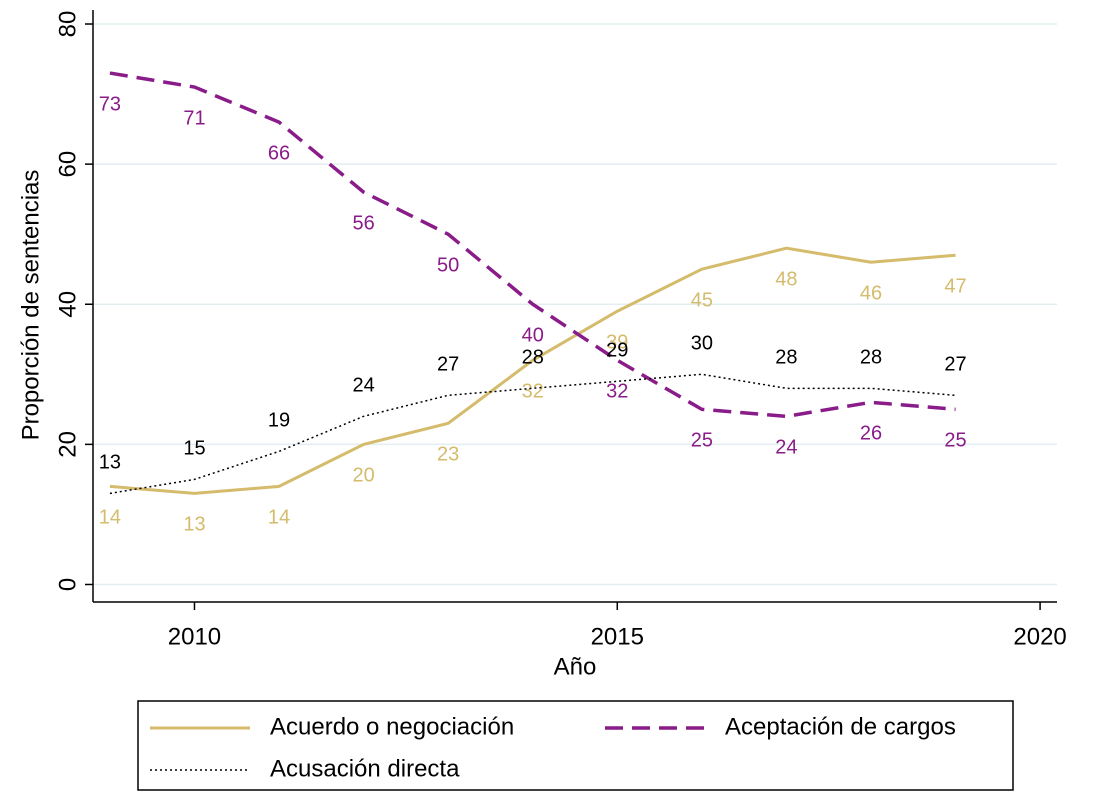  Describe the element at coordinates (871, 293) in the screenshot. I see `data-label: 46` at that location.